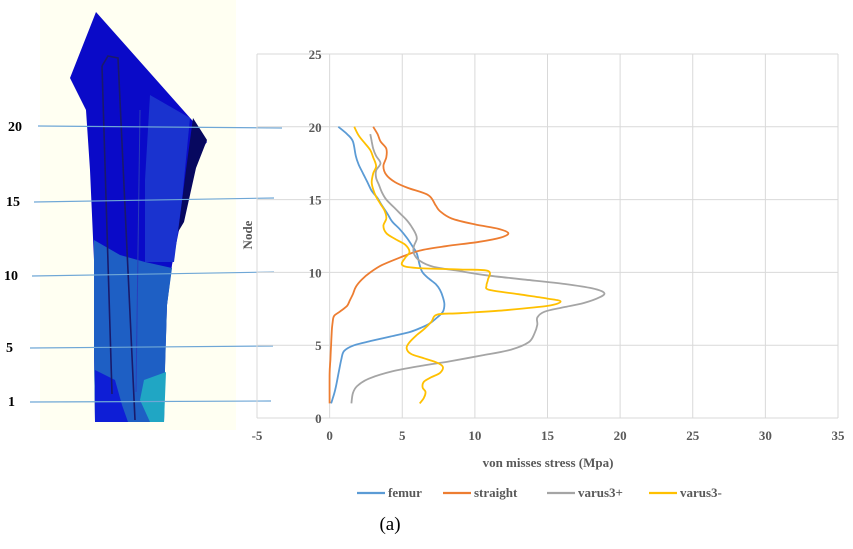  Describe the element at coordinates (11, 276) in the screenshot. I see `node-label-10: 10` at that location.